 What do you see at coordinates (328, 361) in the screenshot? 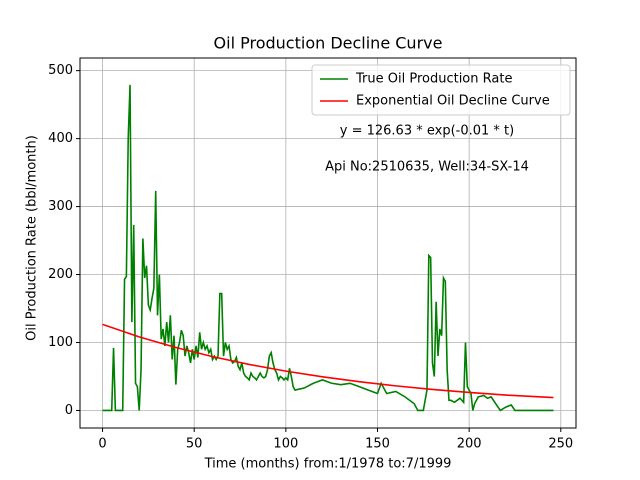
I see `data-line` at bounding box center [328, 361].